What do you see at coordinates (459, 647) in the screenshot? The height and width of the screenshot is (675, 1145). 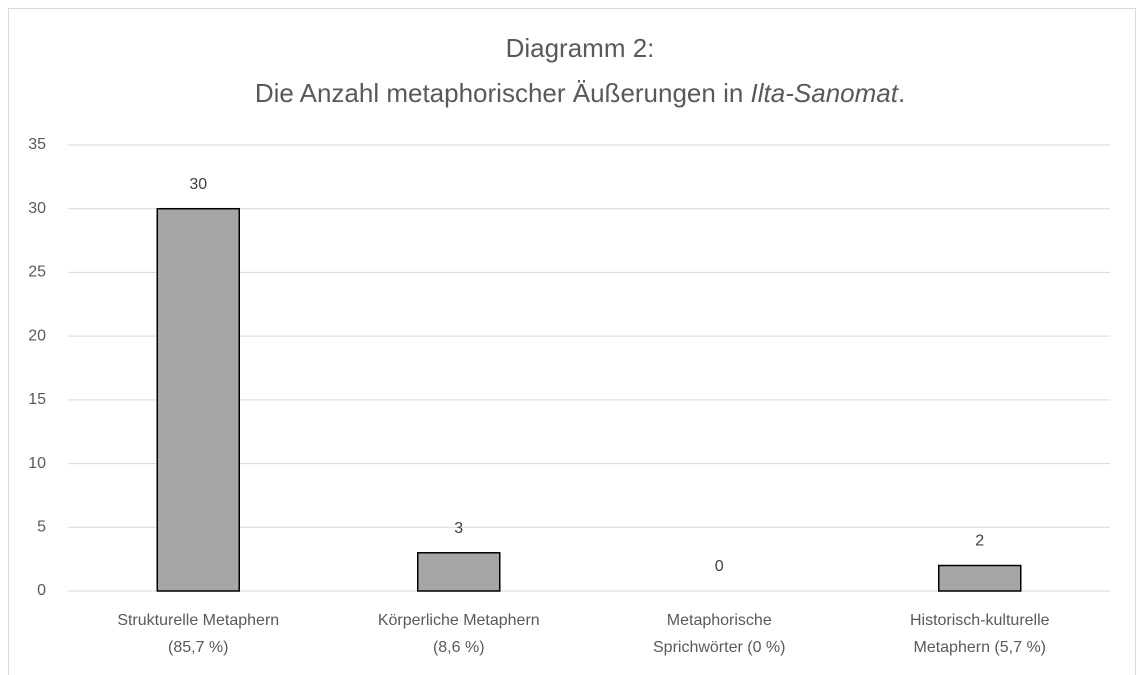 I see `x-tick-label: (8,6 %)` at bounding box center [459, 647].